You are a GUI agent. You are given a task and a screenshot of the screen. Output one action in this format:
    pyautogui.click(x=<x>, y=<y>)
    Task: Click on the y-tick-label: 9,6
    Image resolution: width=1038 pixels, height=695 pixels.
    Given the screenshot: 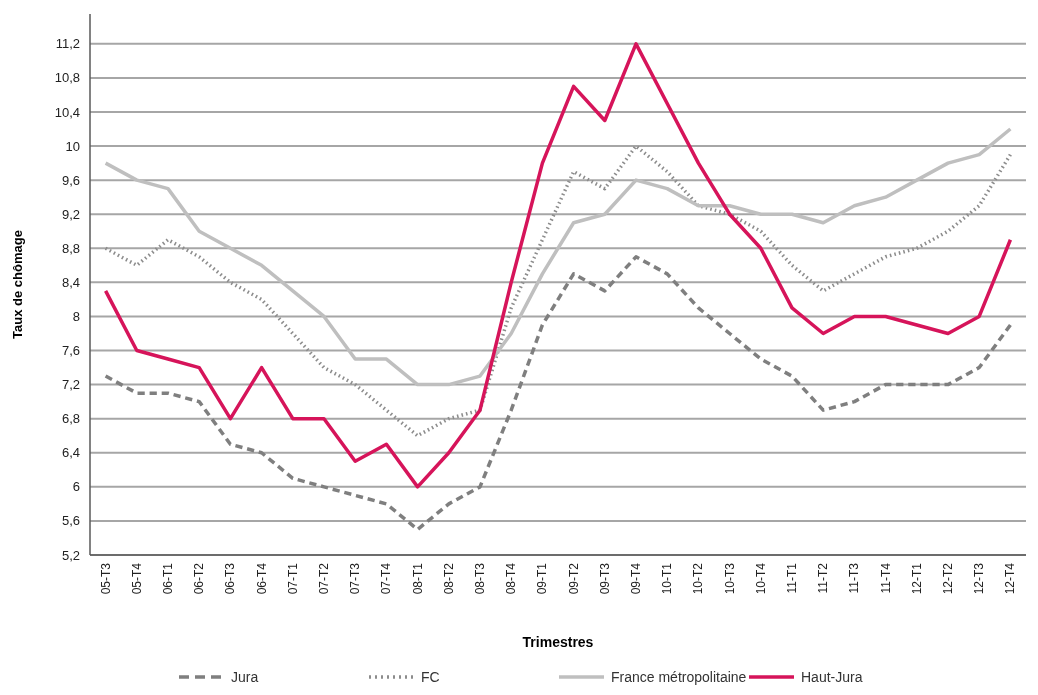 What is the action you would take?
    pyautogui.click(x=70, y=180)
    